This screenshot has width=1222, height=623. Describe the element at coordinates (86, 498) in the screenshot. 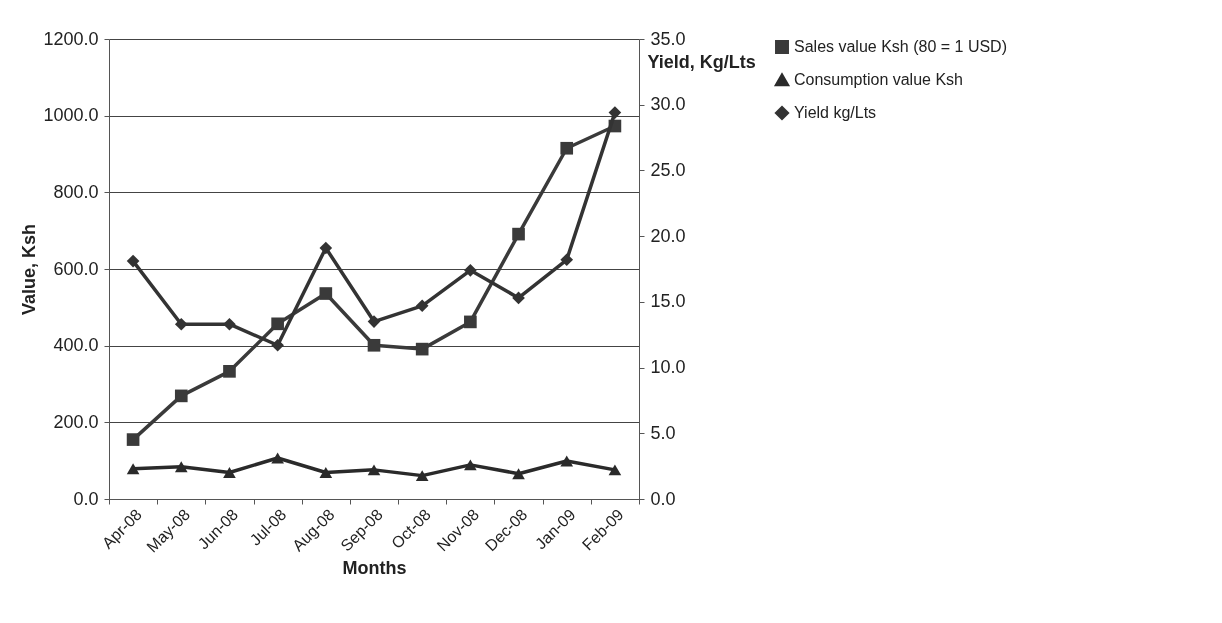

I see `y-tick-label: 0.0` at that location.